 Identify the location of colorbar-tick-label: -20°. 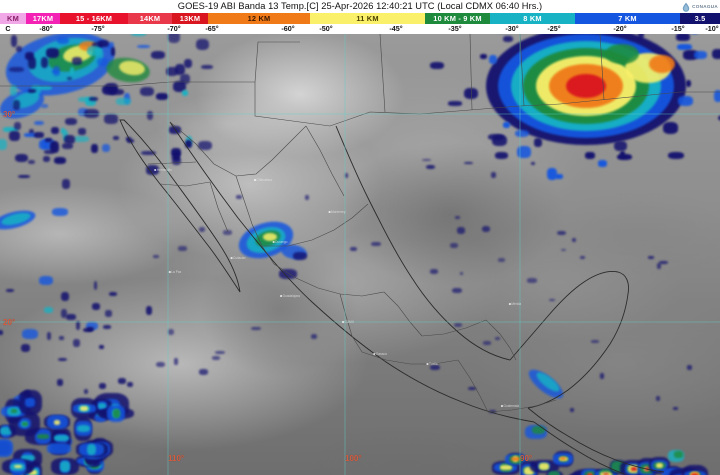
(620, 28).